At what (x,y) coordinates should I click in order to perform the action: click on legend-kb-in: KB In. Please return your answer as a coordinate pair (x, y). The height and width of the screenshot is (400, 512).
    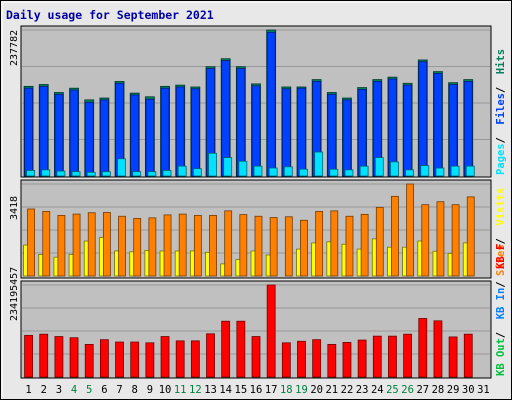
    Looking at the image, I should click on (501, 304).